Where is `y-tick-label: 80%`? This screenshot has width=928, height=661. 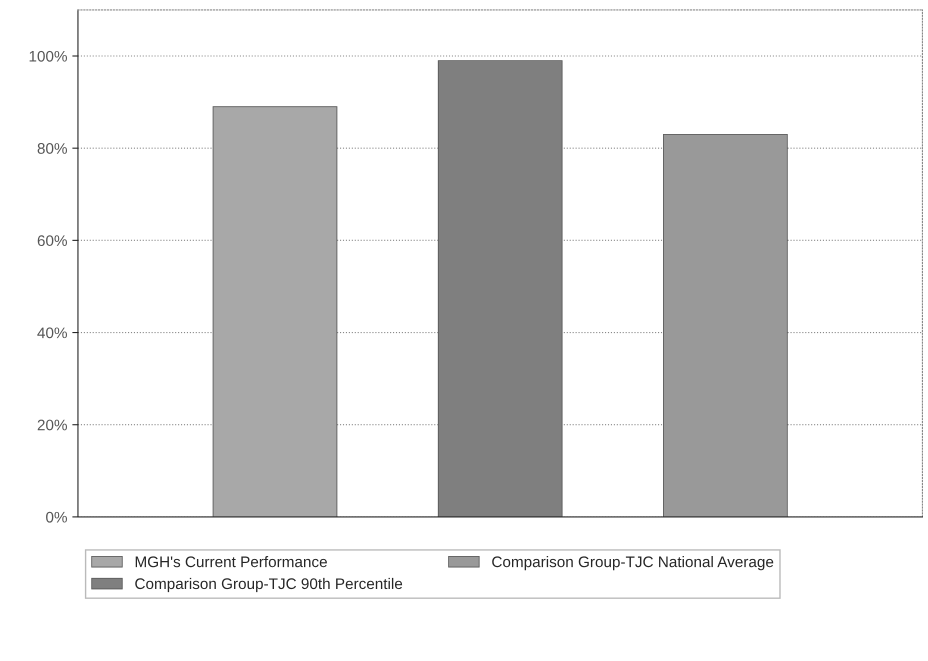 y-tick-label: 80% is located at coordinates (52, 148).